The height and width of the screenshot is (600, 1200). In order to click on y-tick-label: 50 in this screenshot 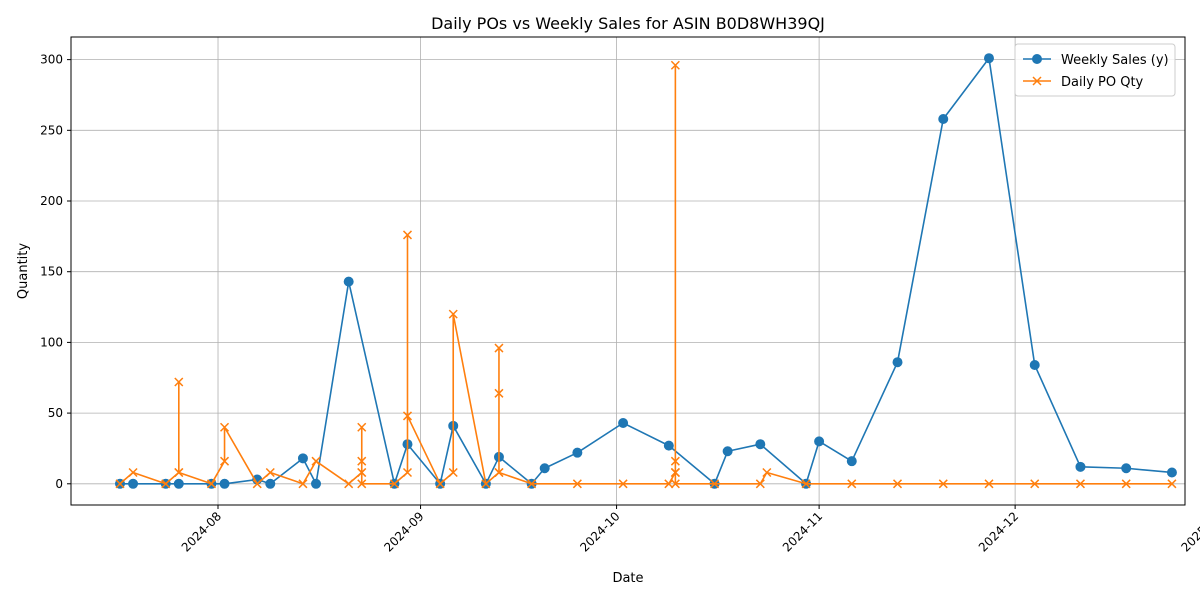, I will do `click(55, 413)`.